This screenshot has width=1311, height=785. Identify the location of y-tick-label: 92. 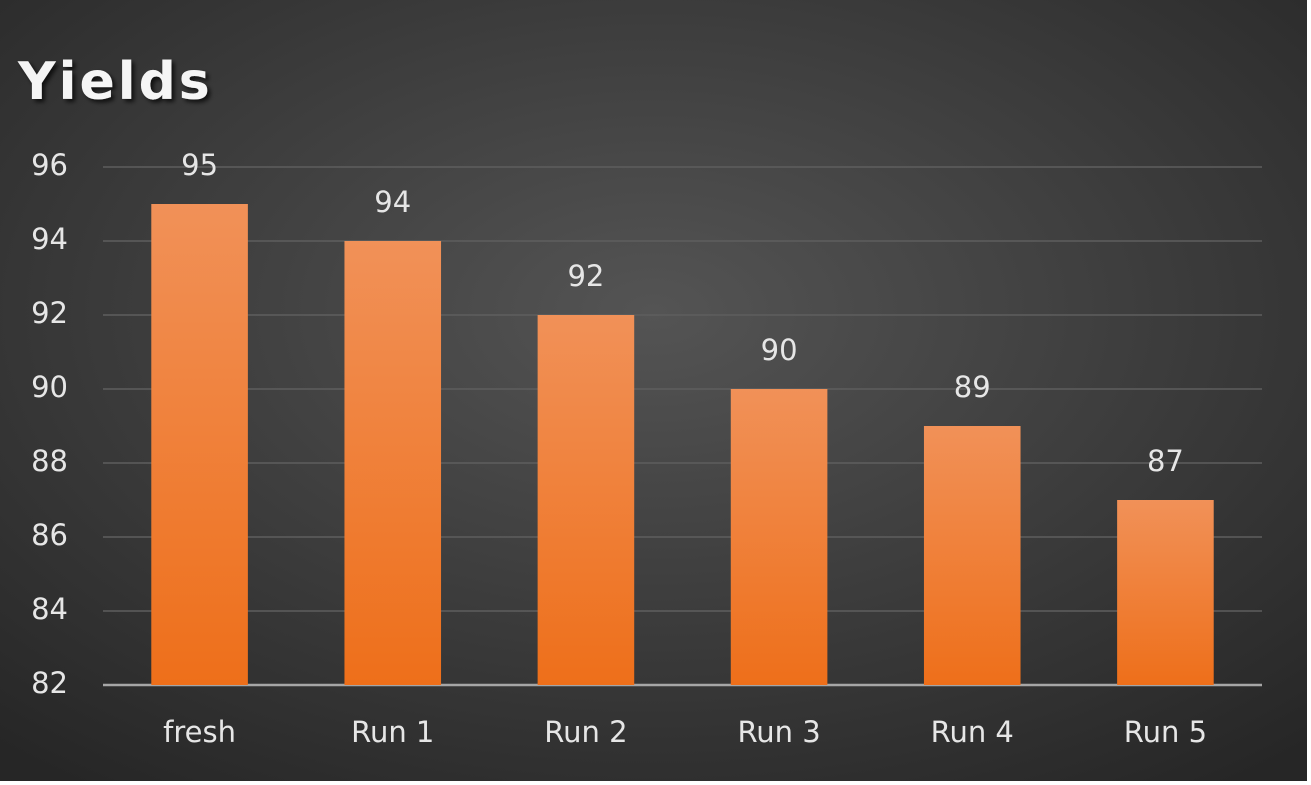
(49, 313).